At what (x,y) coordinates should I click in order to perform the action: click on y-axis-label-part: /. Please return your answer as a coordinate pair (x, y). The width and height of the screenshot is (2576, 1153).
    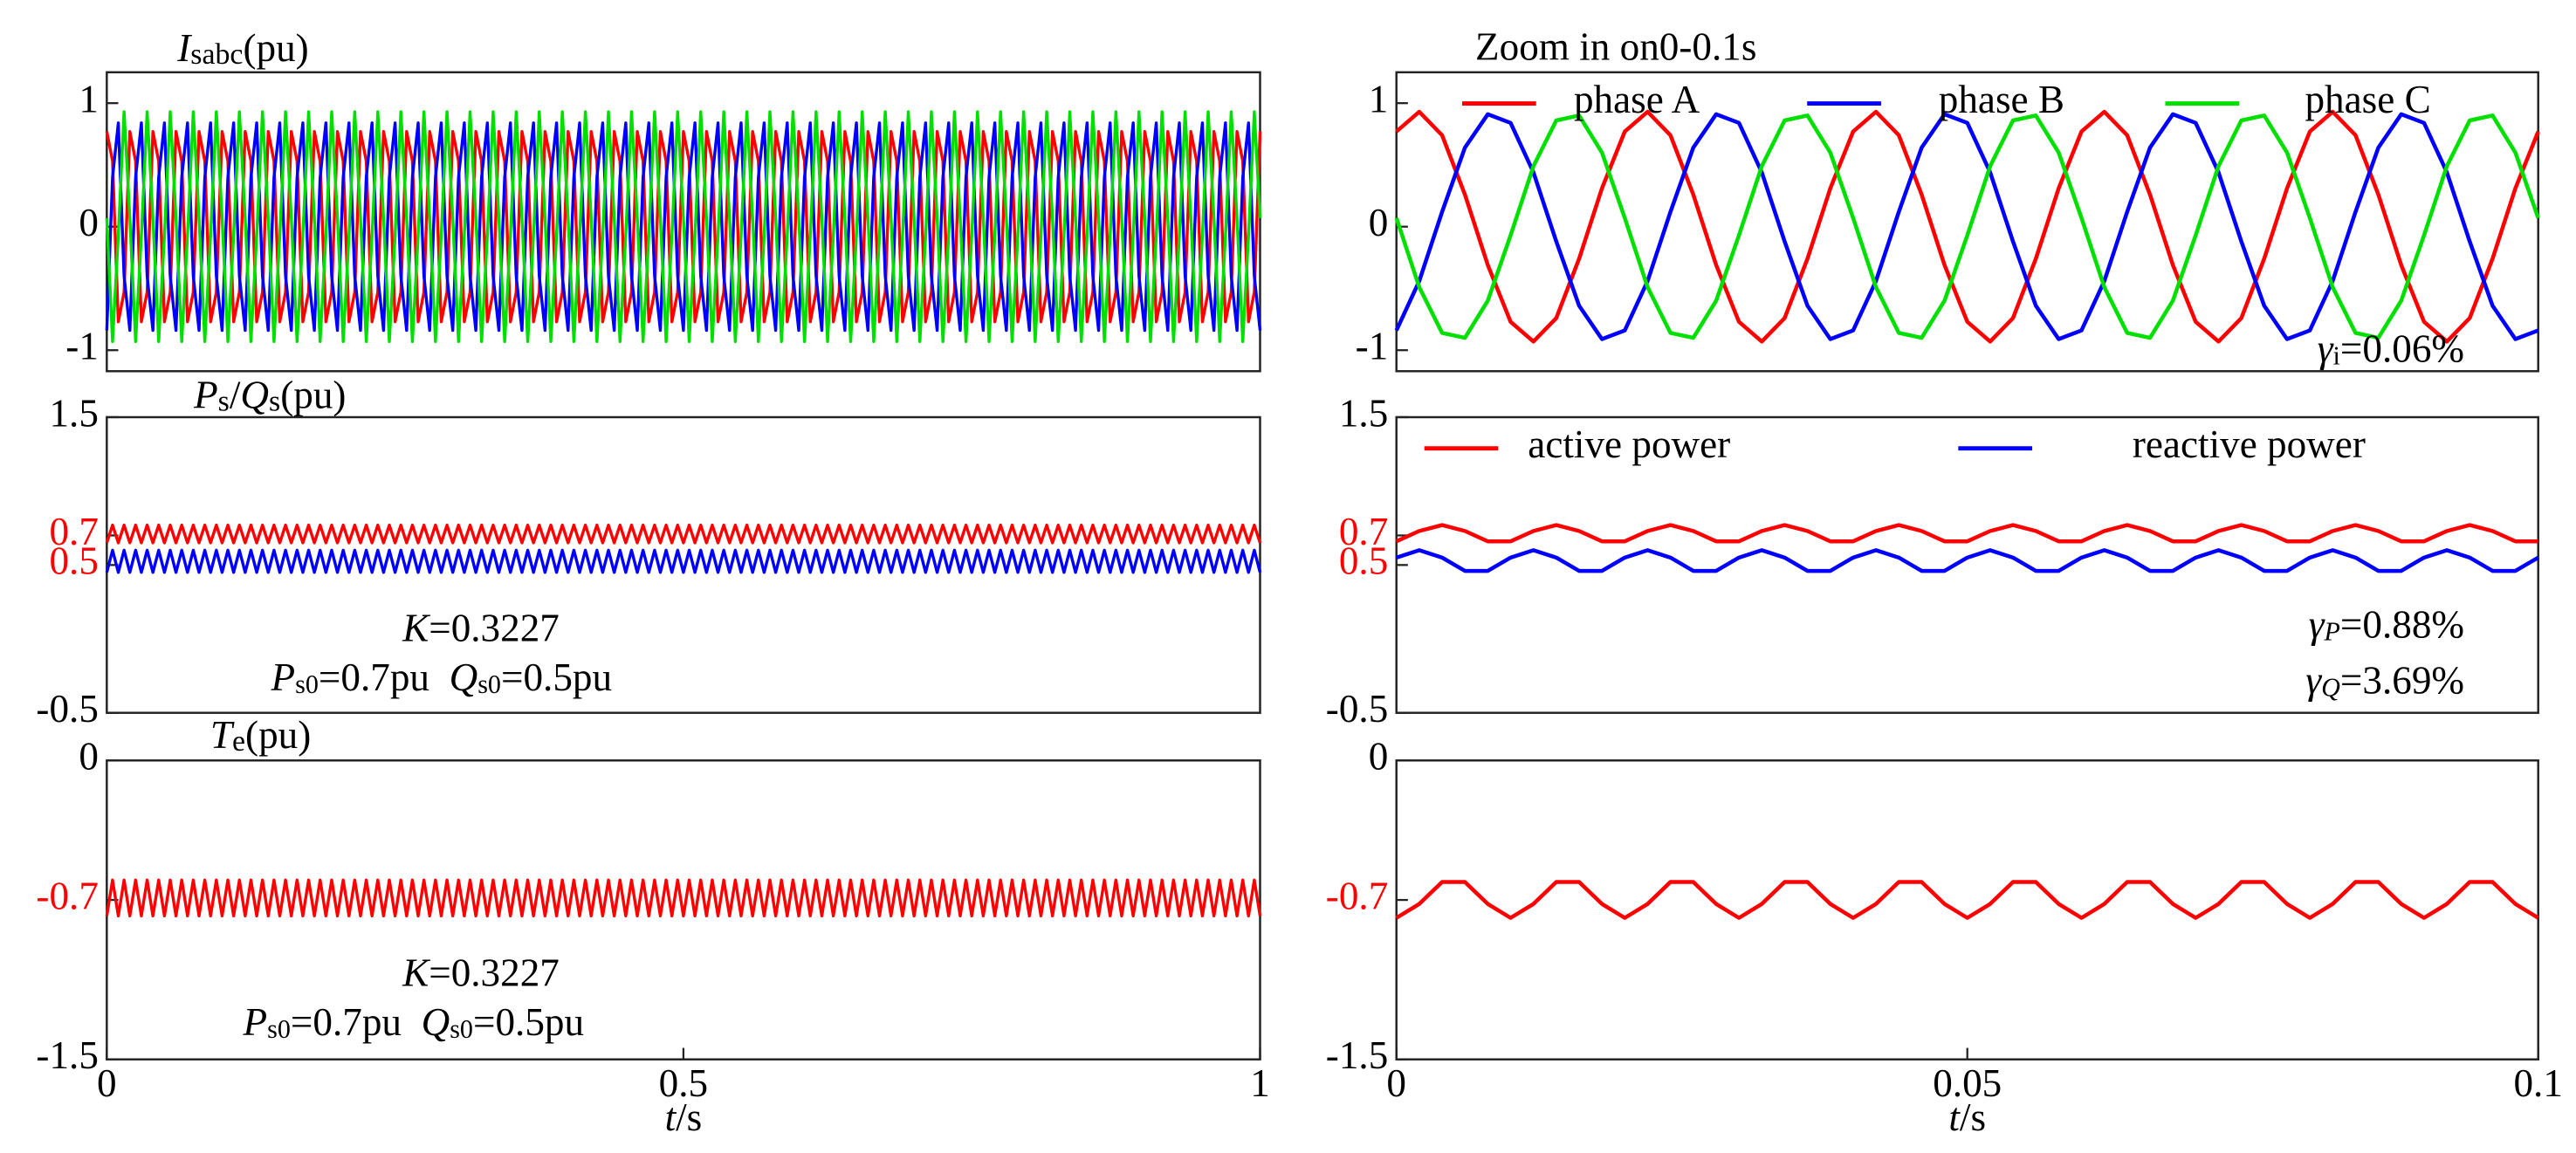
    Looking at the image, I should click on (235, 396).